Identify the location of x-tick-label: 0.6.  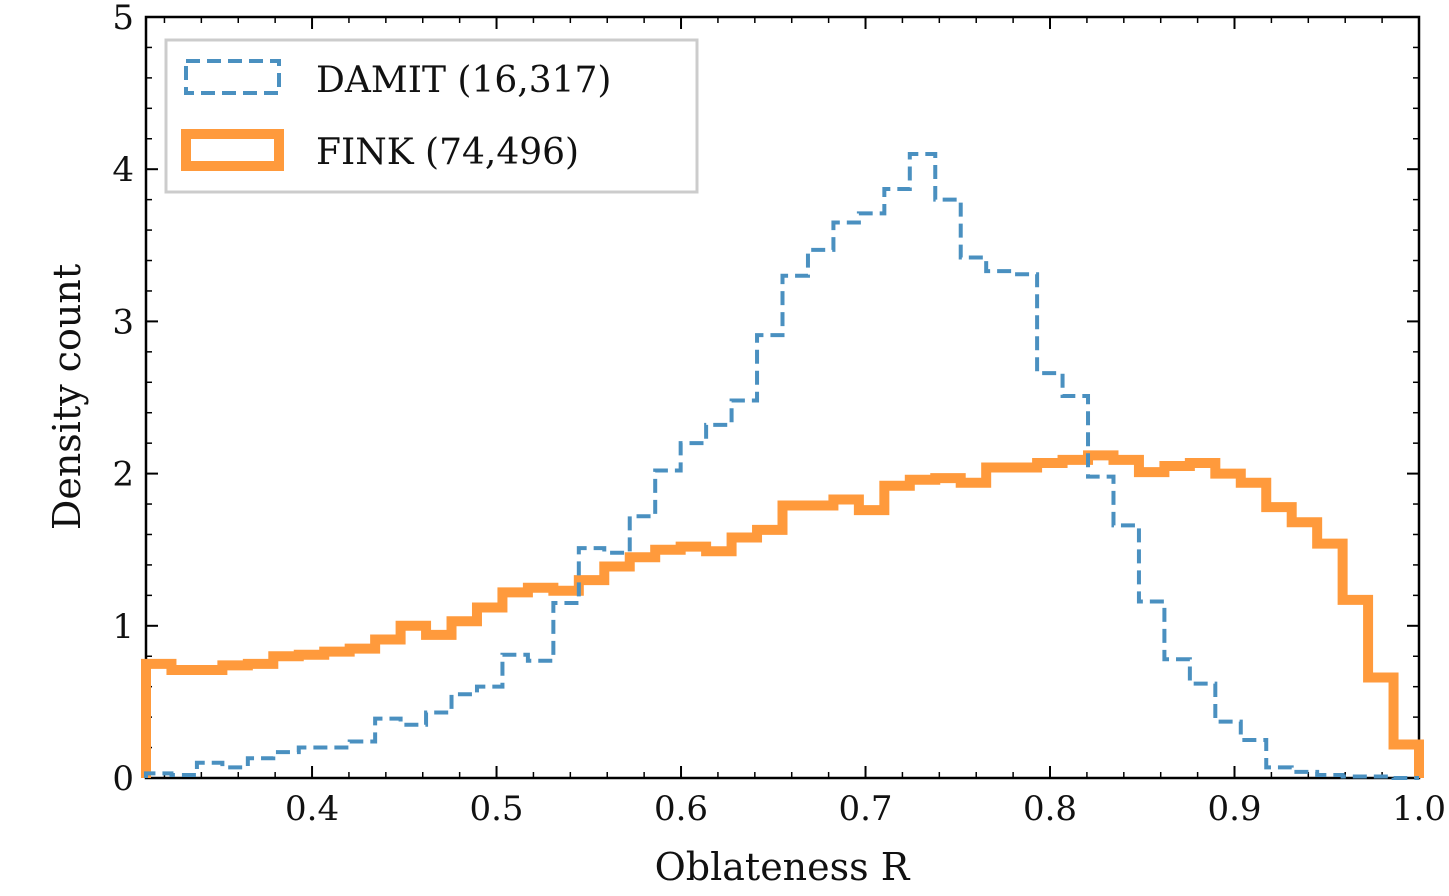
(681, 809).